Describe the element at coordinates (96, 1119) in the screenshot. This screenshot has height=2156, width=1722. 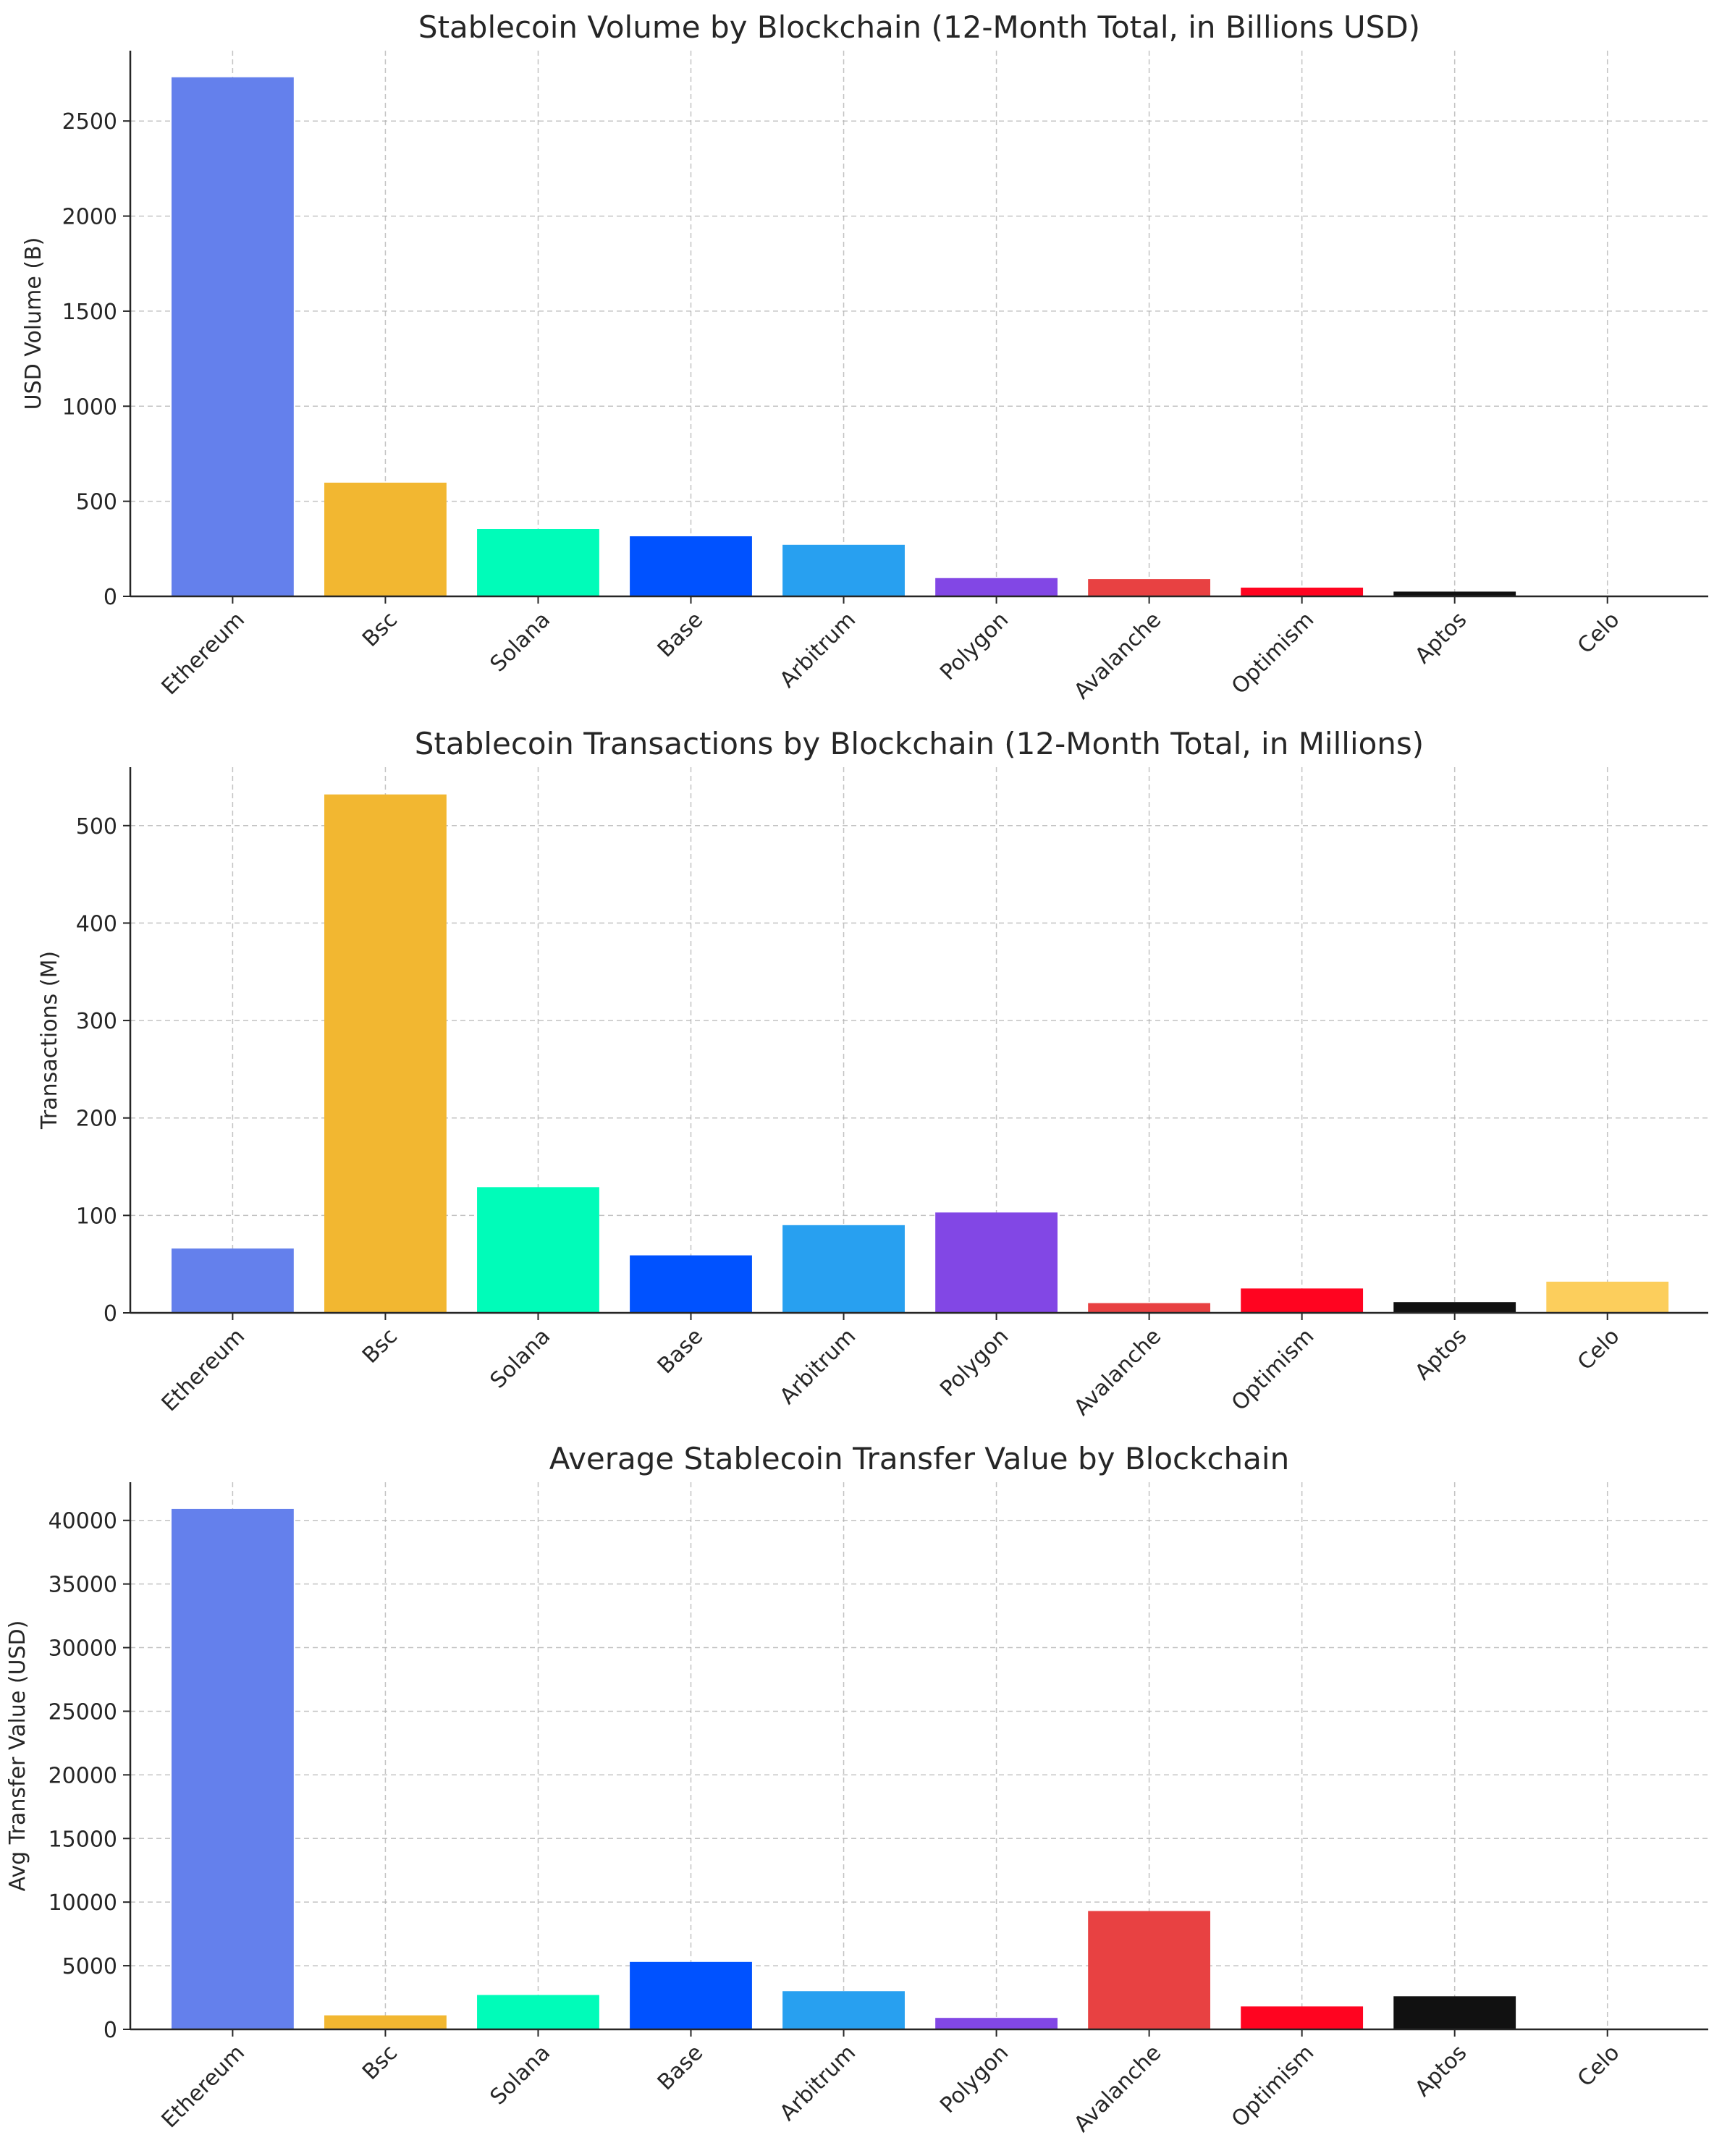
I see `y-tick-label: 200` at that location.